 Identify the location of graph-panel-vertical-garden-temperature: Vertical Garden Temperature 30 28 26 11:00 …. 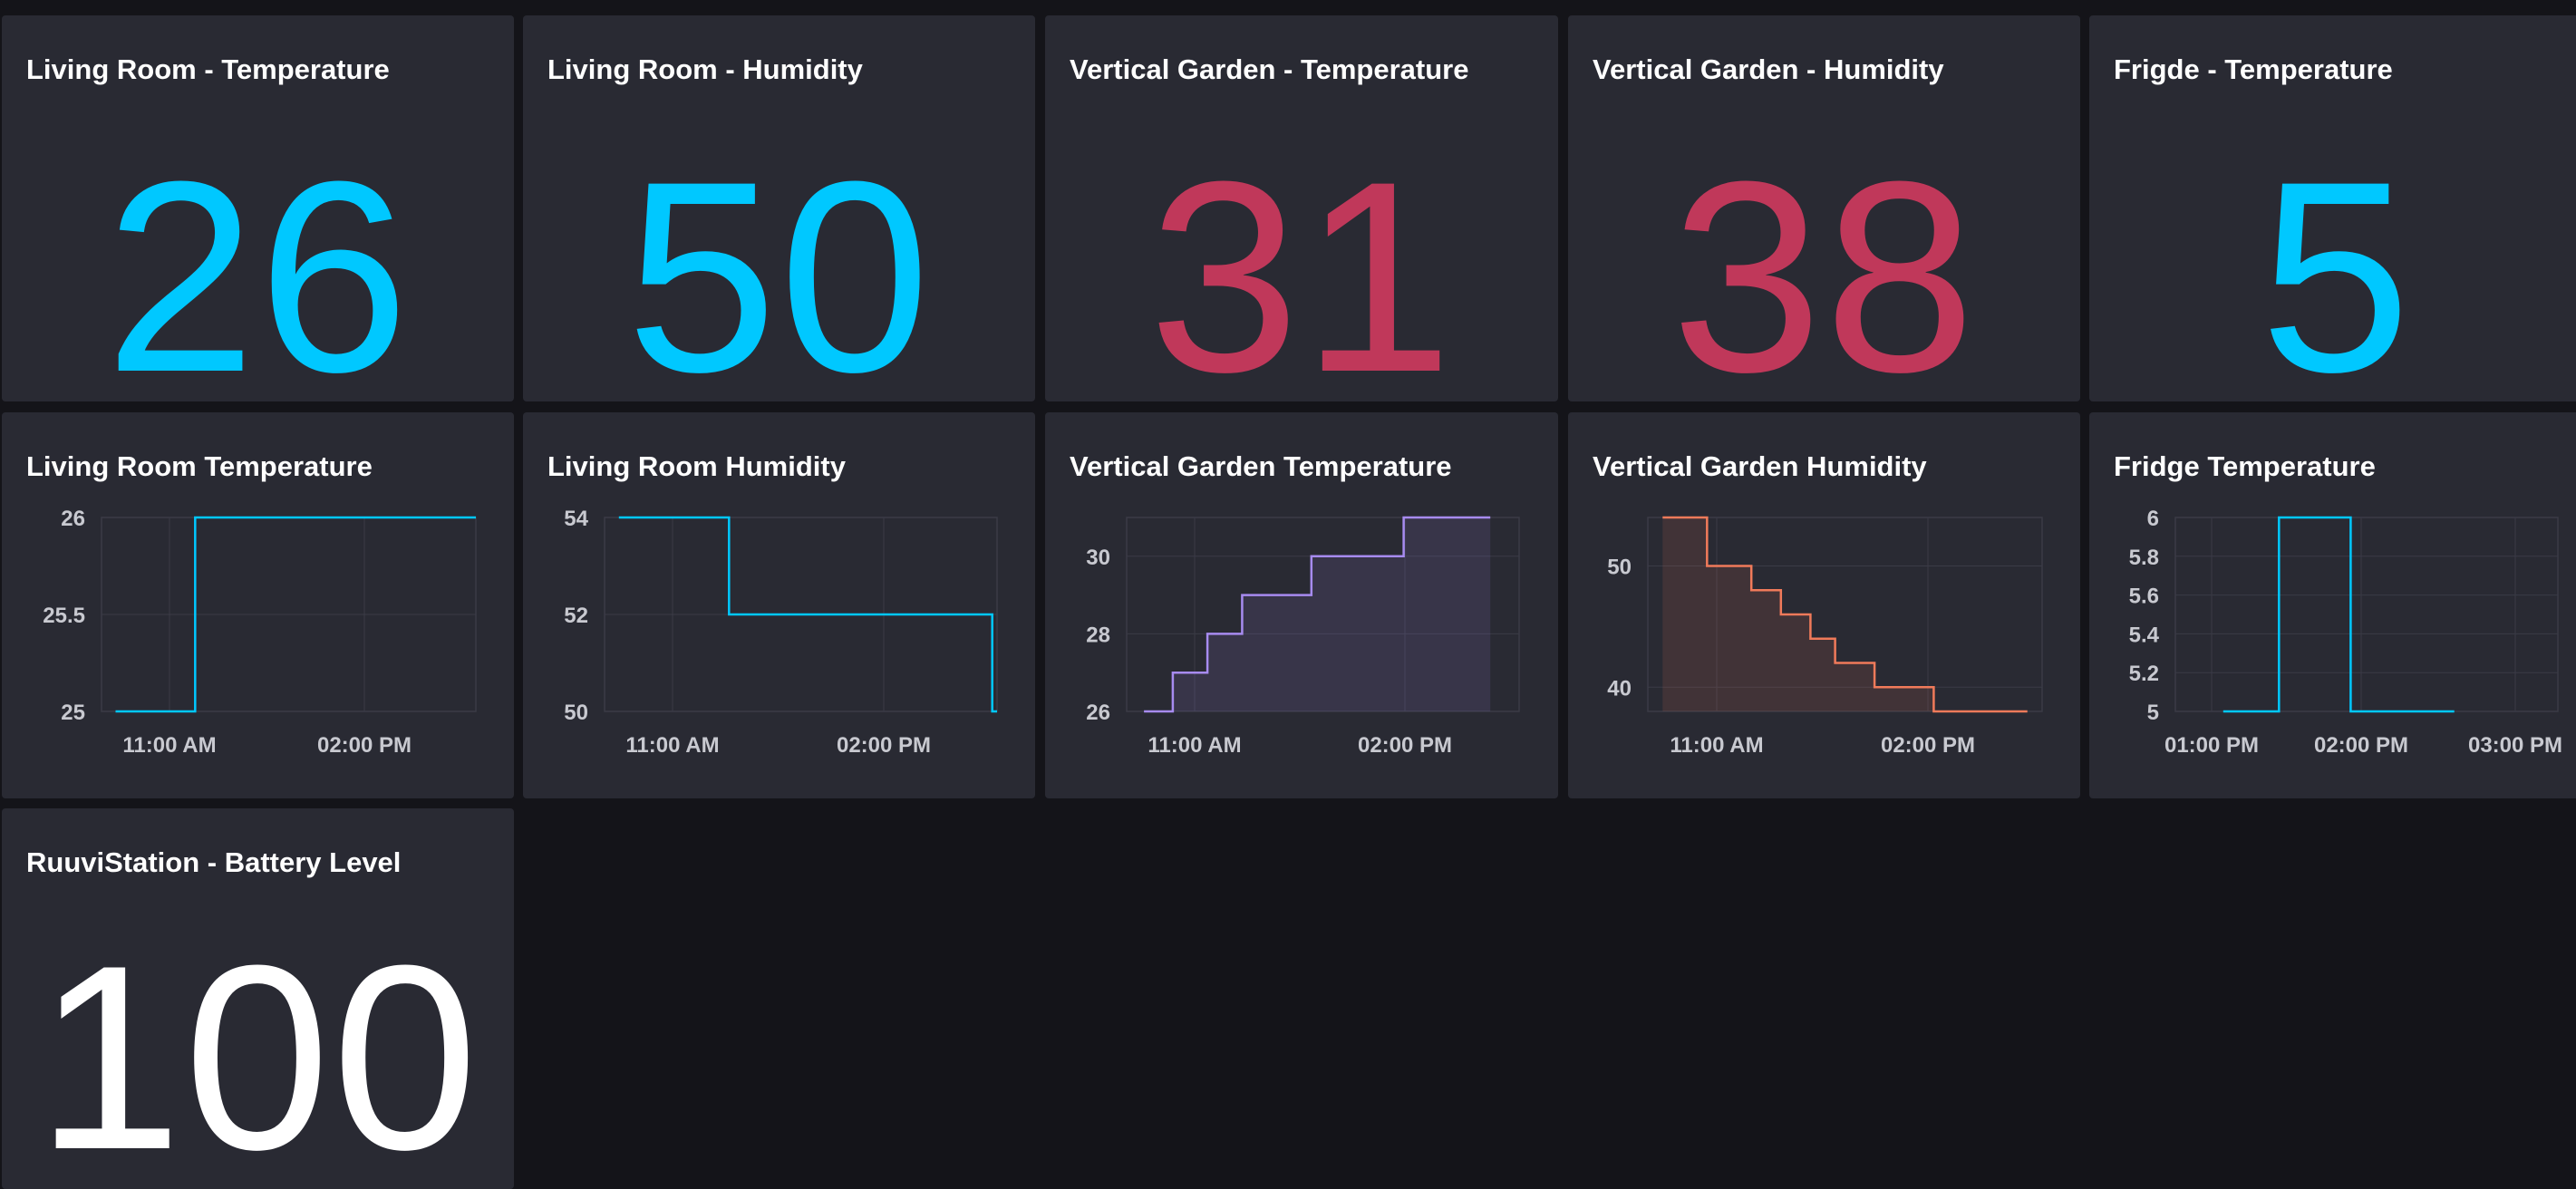
(1301, 605).